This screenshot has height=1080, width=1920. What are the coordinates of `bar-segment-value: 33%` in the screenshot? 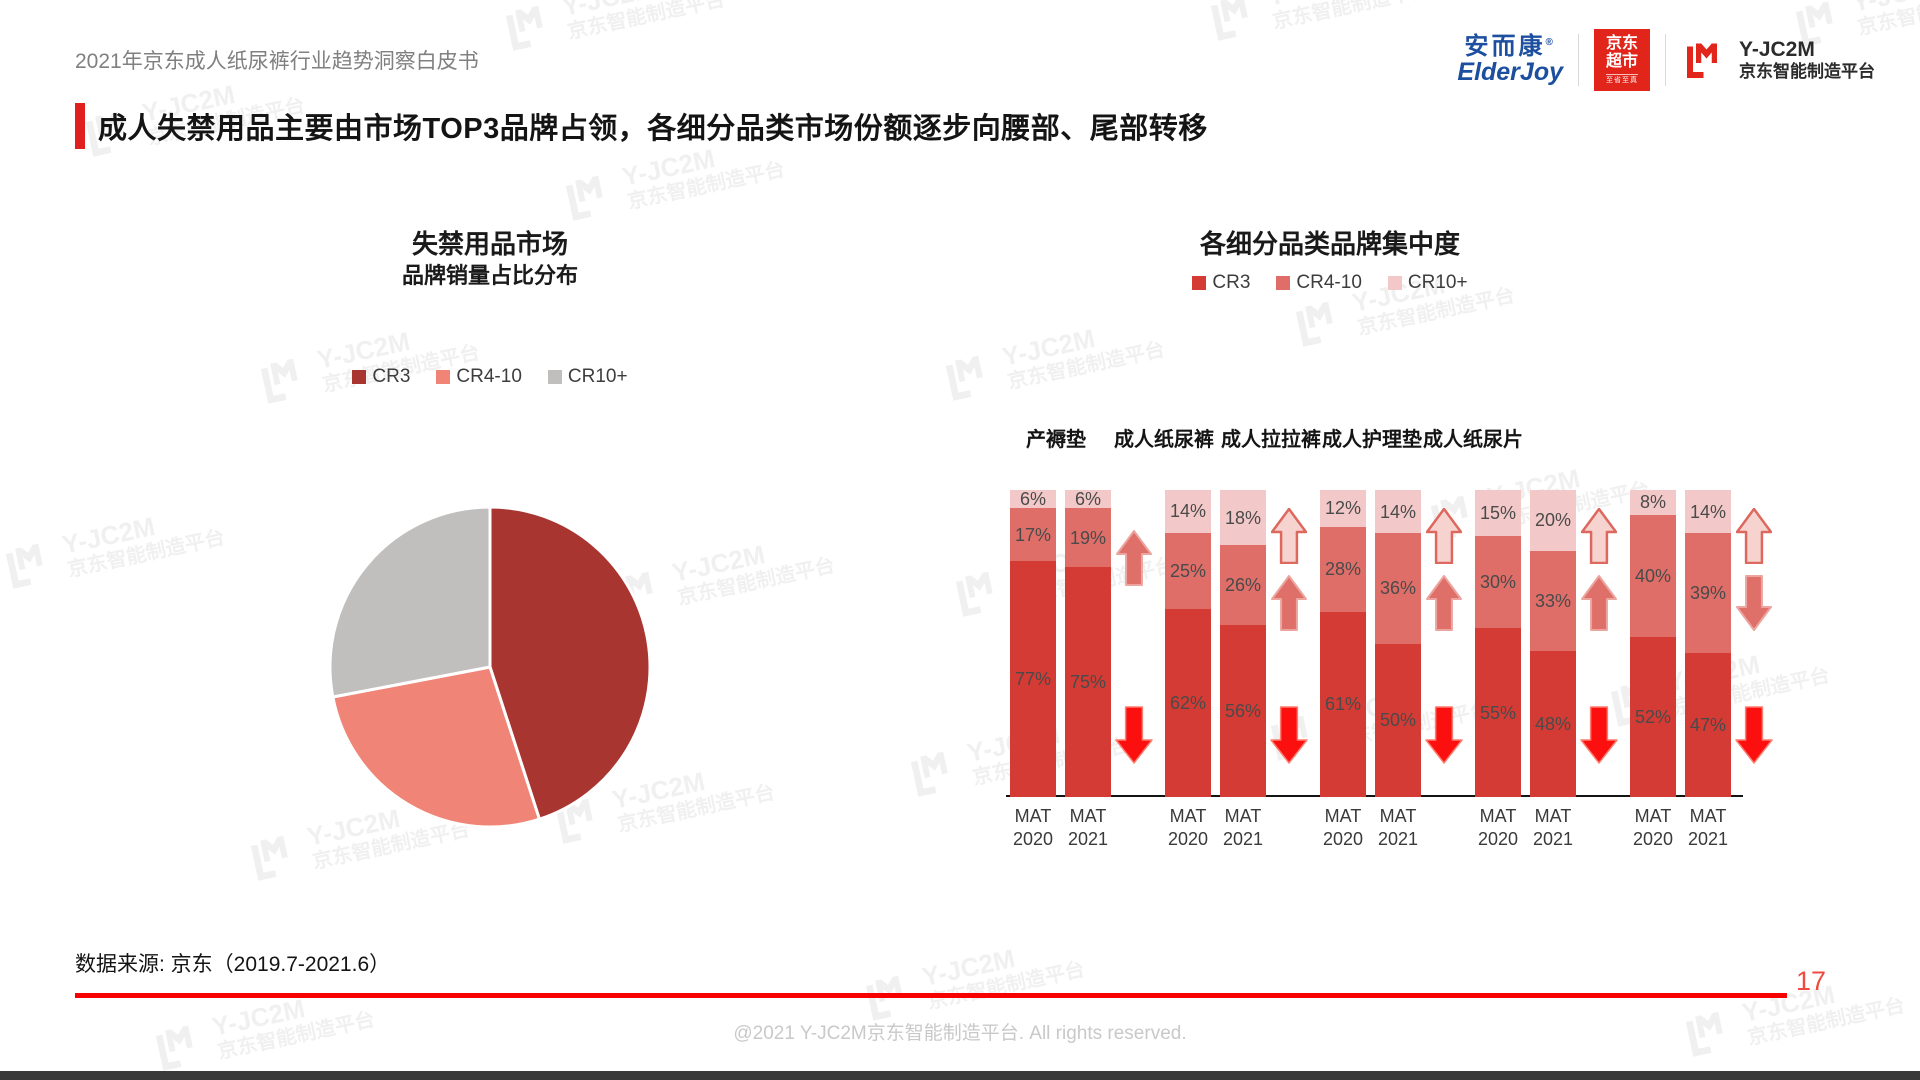 It's located at (1553, 600).